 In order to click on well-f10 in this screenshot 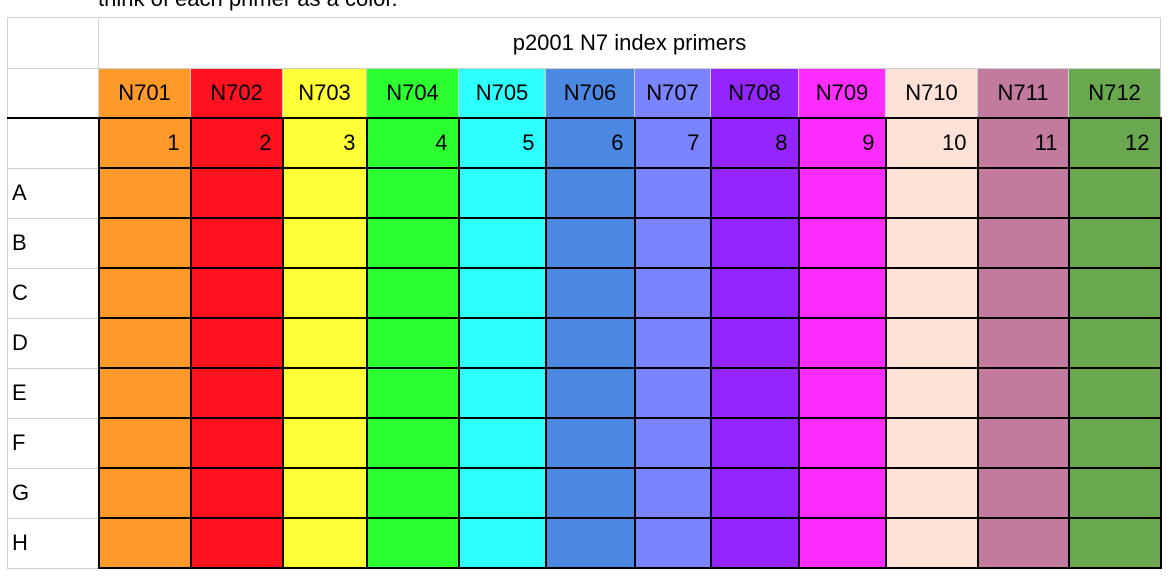, I will do `click(931, 443)`.